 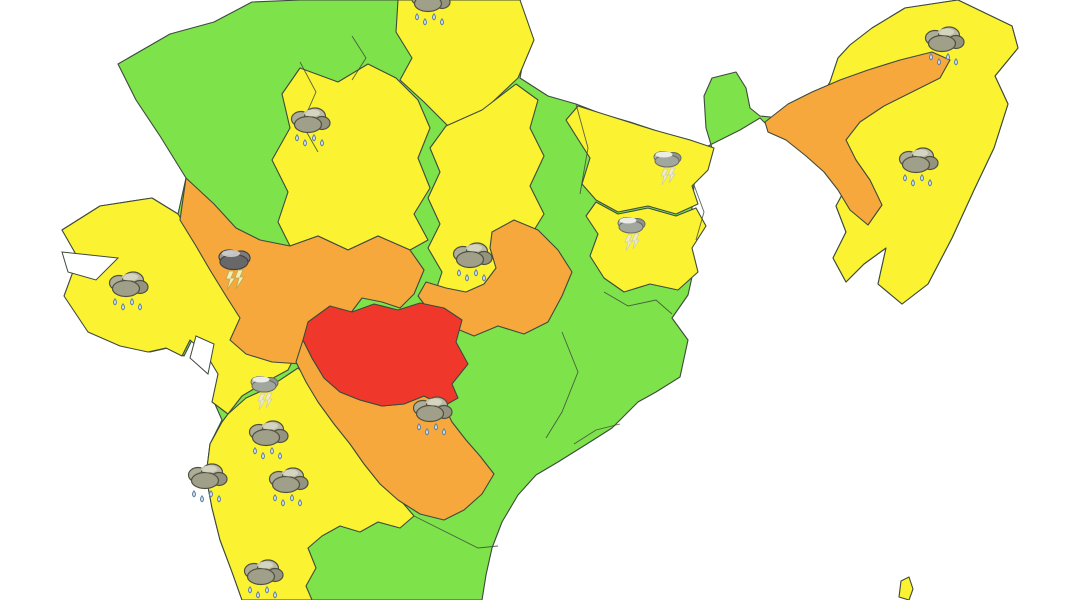 What do you see at coordinates (351, 157) in the screenshot?
I see `region-east-rajasthan` at bounding box center [351, 157].